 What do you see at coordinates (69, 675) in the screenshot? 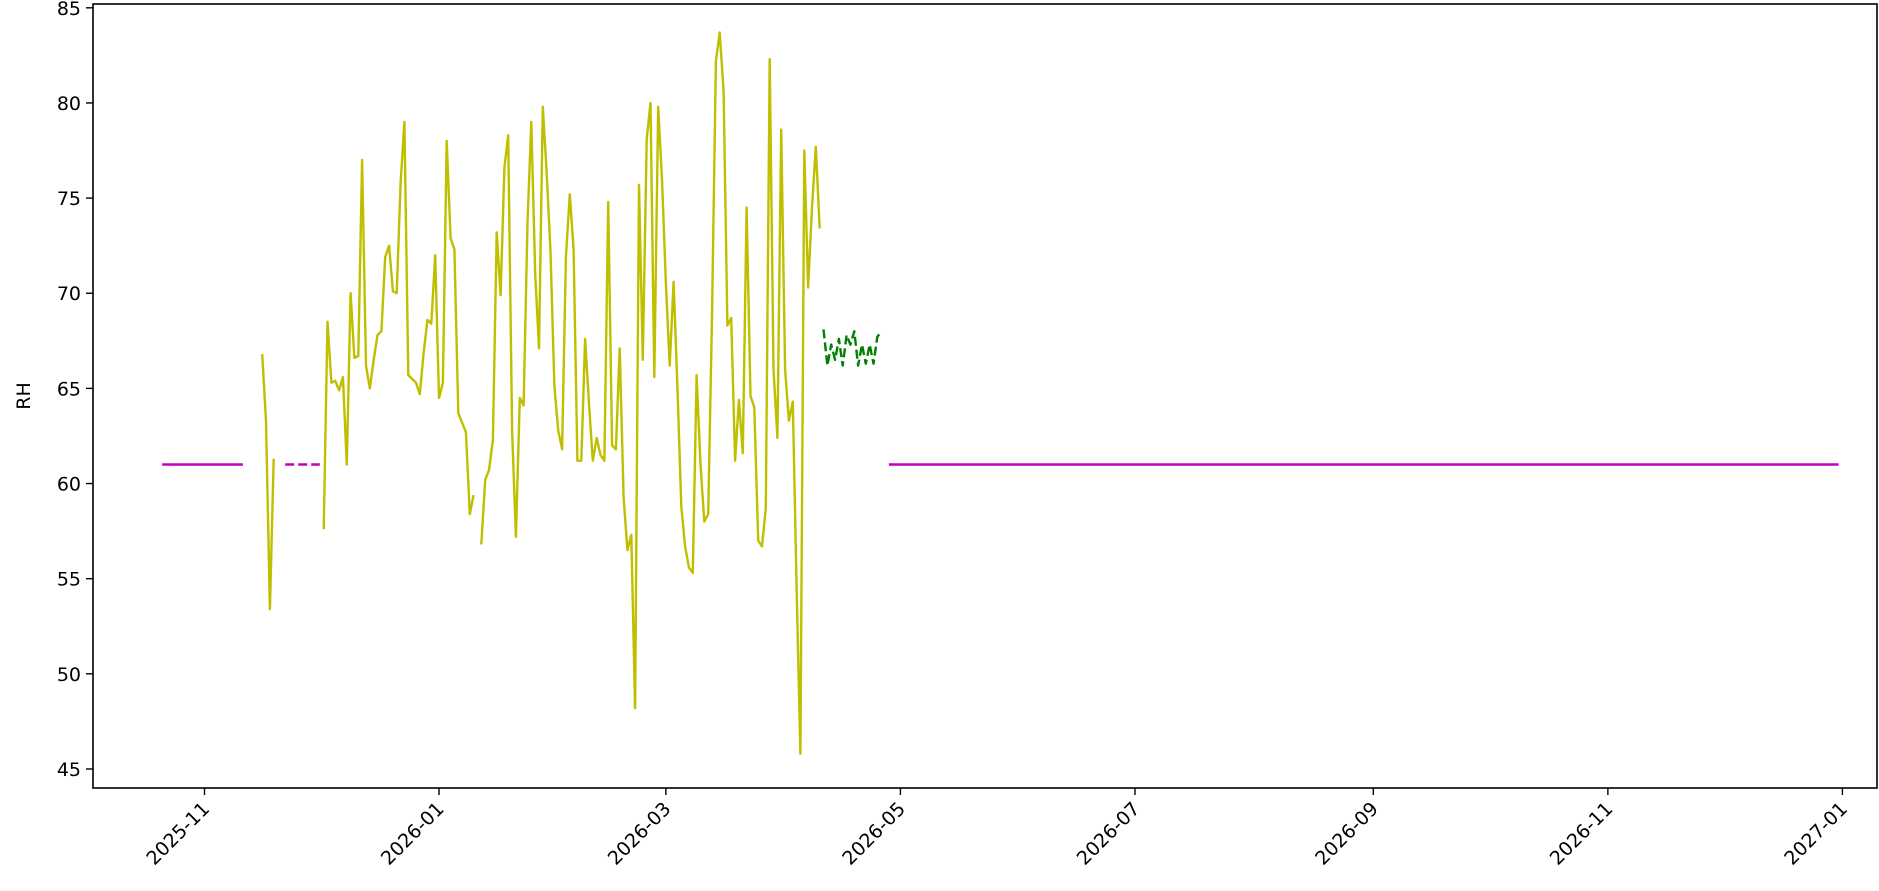
I see `y-tick-label: 50` at bounding box center [69, 675].